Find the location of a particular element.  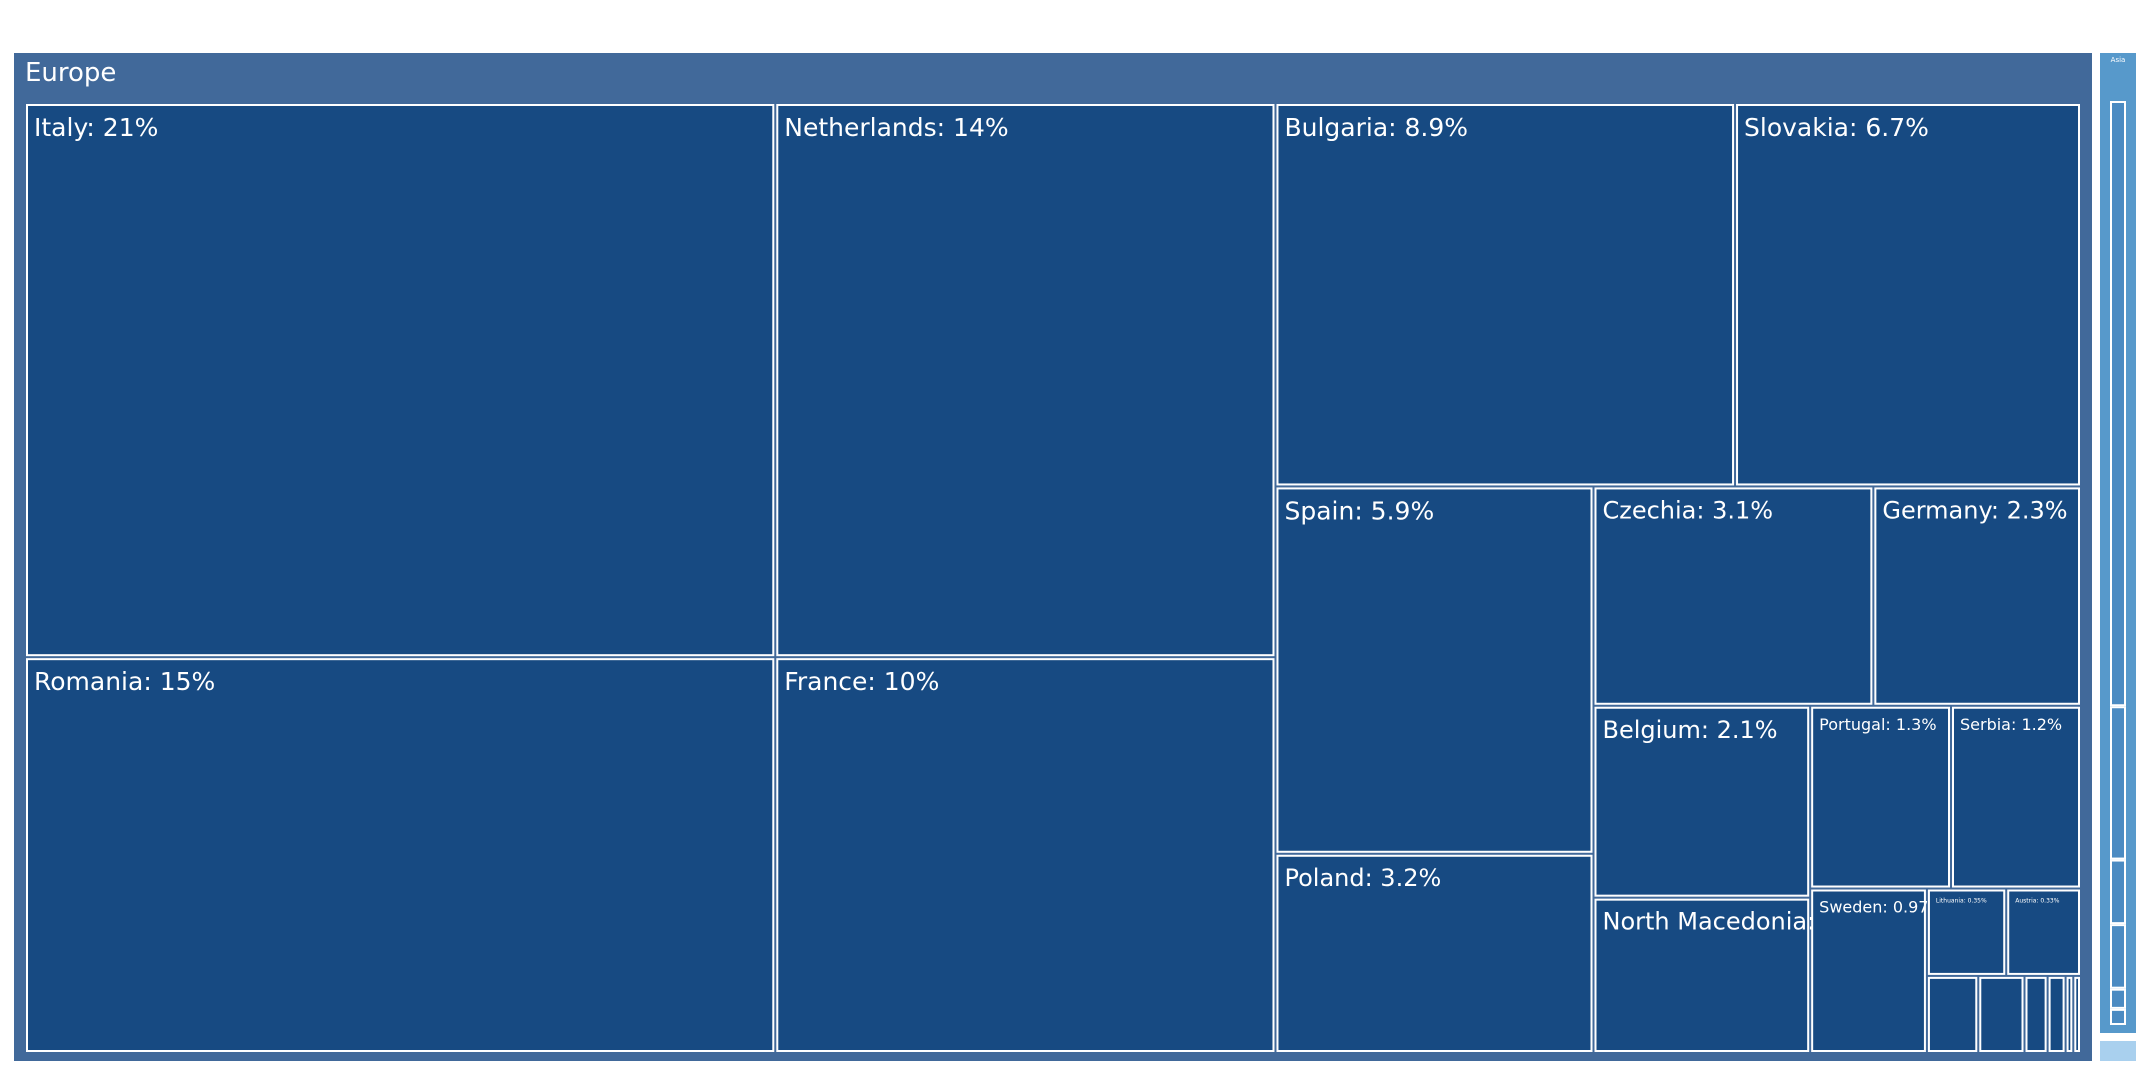

cell-label-lithuania: Lithuania: 0.35% is located at coordinates (1961, 901).